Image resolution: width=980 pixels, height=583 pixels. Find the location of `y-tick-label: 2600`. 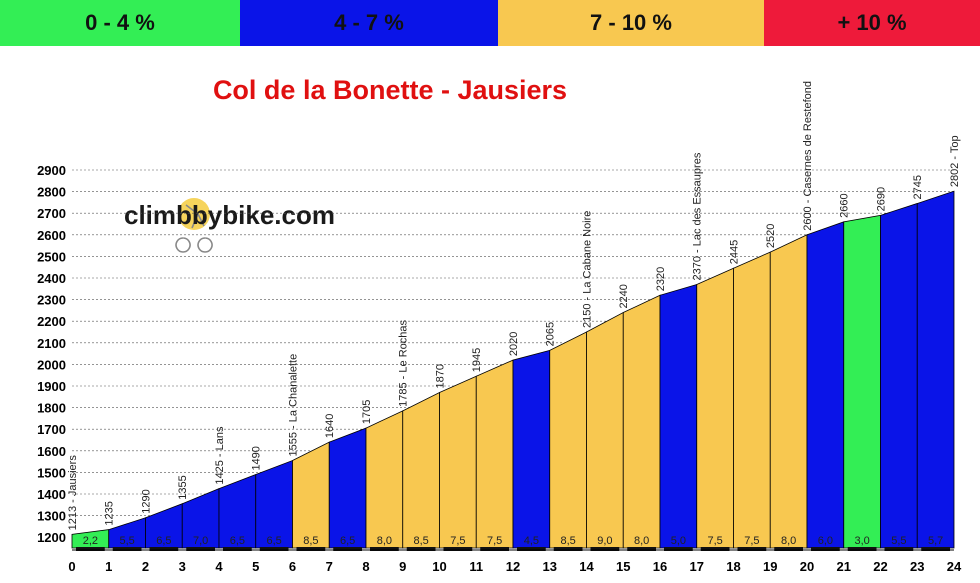

y-tick-label: 2600 is located at coordinates (51, 235).